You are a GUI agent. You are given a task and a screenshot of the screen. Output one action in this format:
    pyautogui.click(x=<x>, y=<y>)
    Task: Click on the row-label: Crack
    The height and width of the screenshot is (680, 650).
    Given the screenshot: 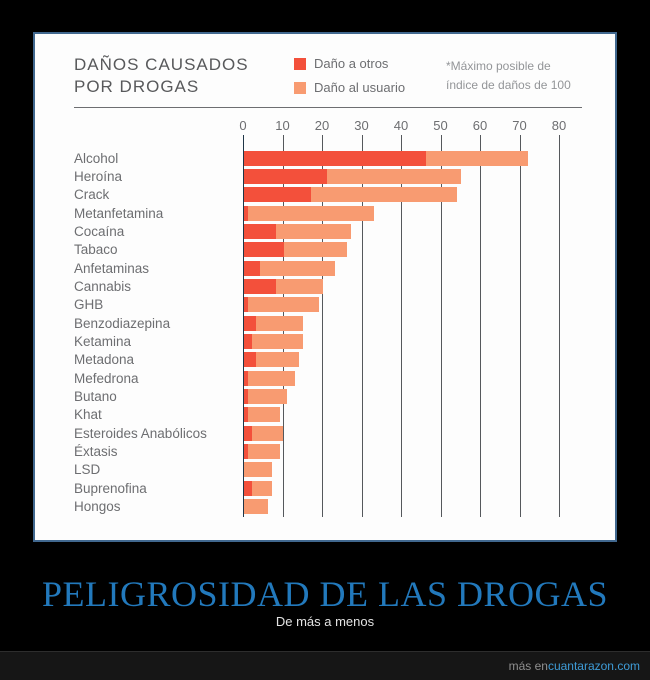 What is the action you would take?
    pyautogui.click(x=92, y=195)
    